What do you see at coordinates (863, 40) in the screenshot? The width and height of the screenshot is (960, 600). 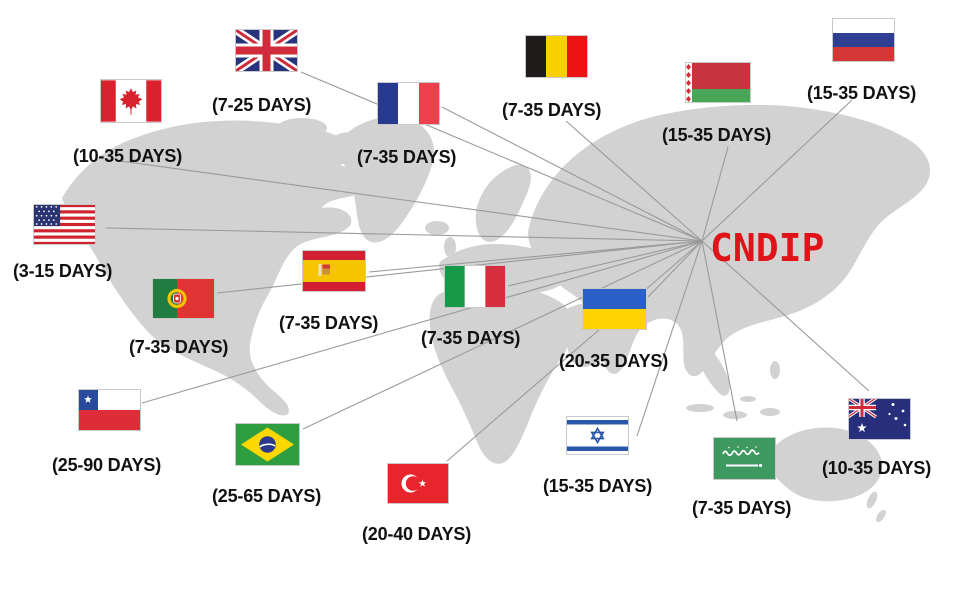 I see `russia-flag-icon` at bounding box center [863, 40].